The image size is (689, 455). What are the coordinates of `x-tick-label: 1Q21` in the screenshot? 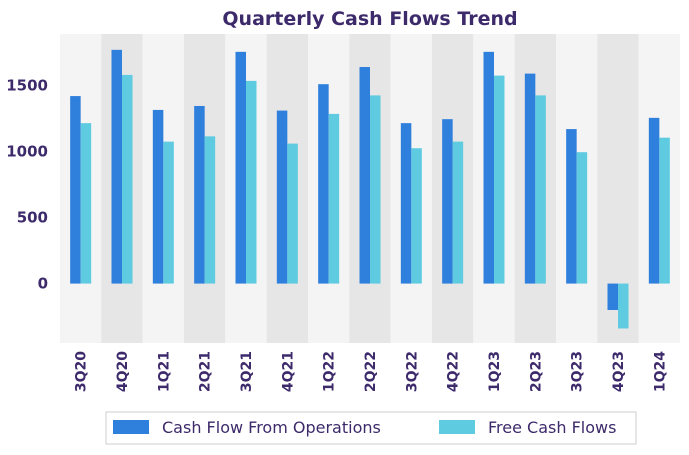 It's located at (164, 371).